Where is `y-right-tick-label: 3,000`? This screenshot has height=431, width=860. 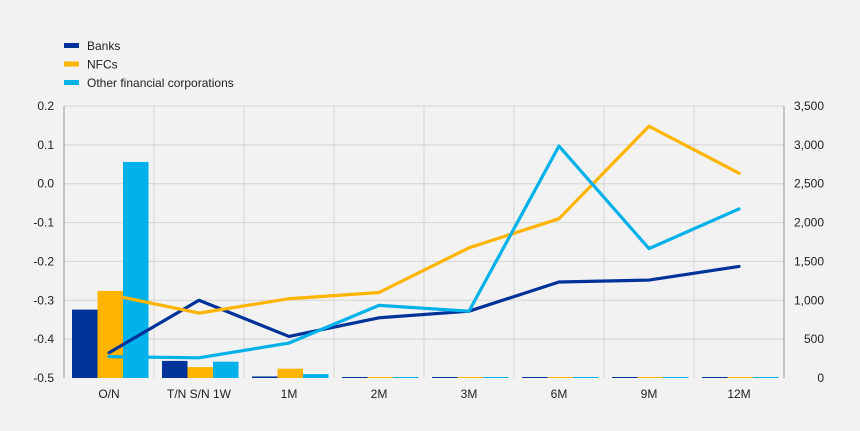
y-right-tick-label: 3,000 is located at coordinates (809, 145).